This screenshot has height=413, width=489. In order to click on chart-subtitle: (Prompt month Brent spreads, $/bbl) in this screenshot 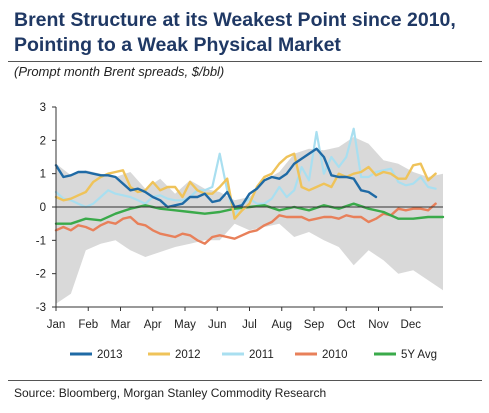, I will do `click(119, 71)`.